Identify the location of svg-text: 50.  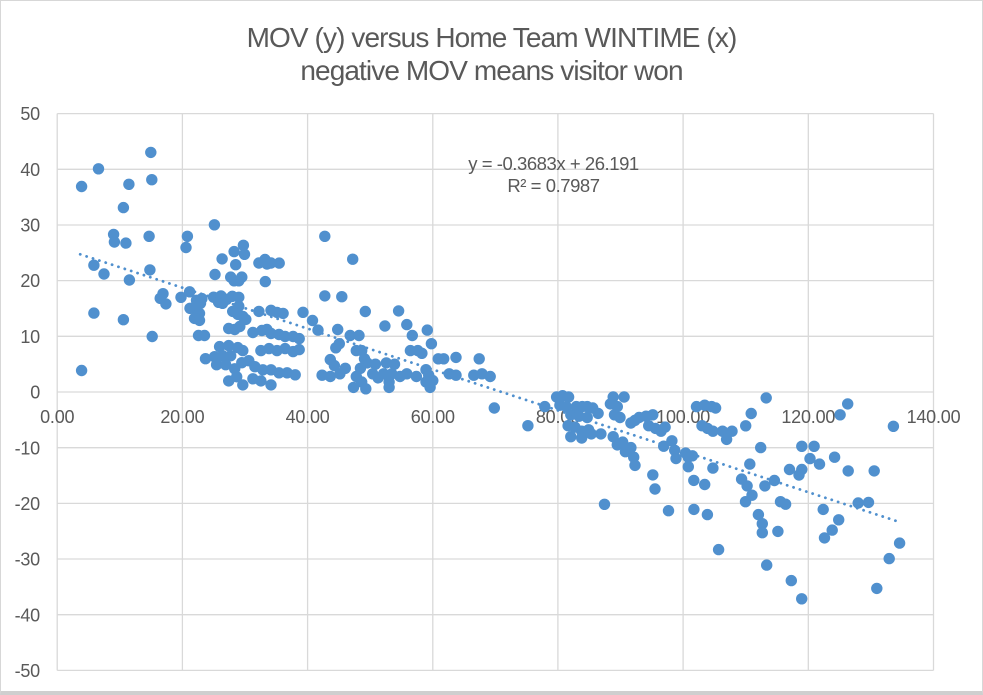
(30, 114).